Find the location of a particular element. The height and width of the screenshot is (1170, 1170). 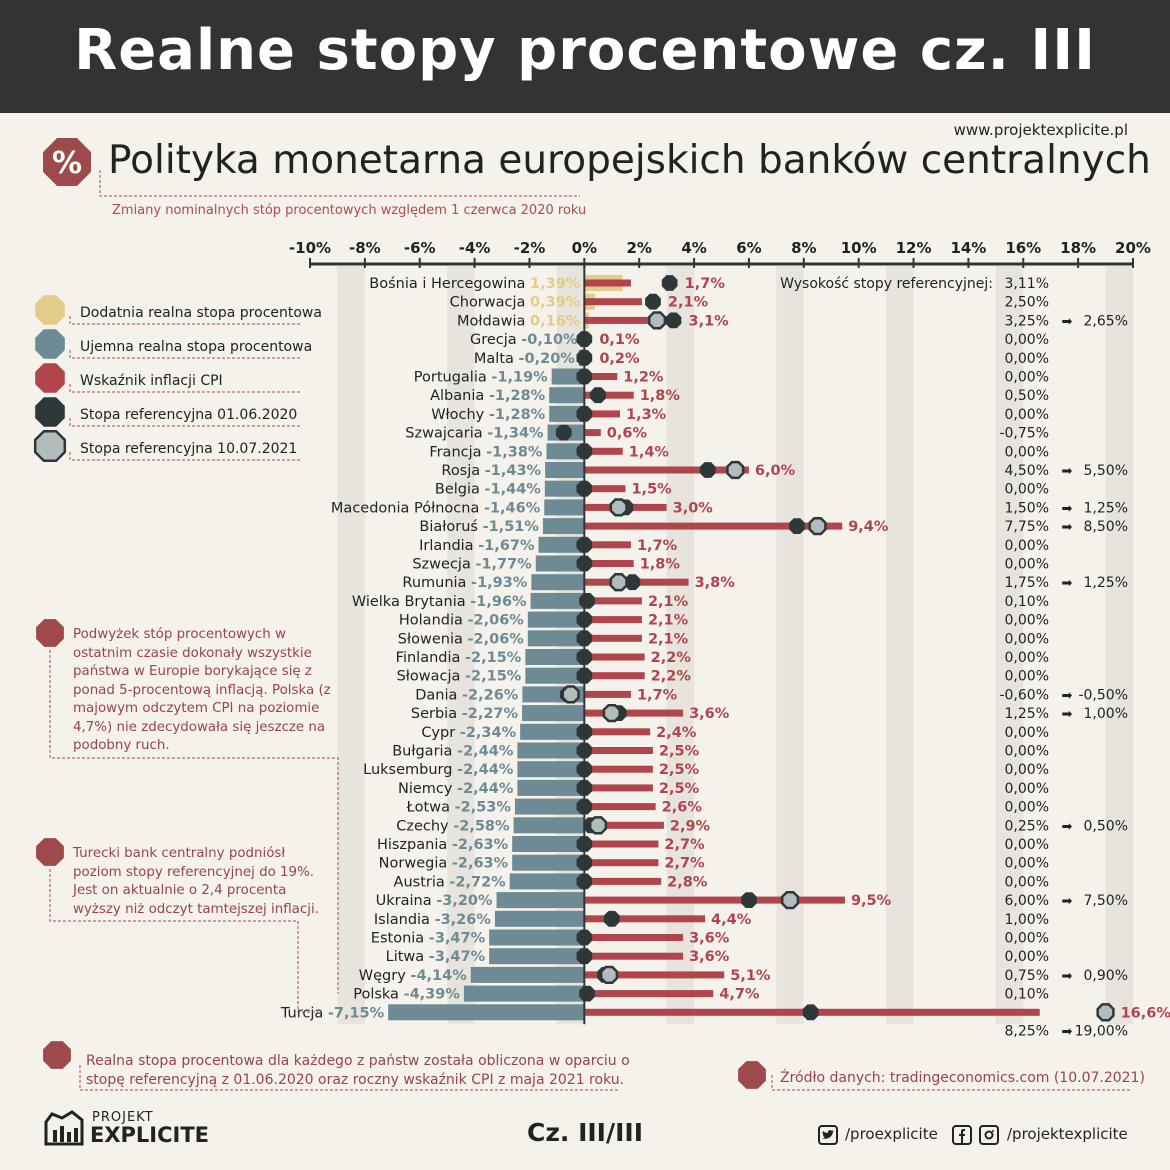

country-label: Cypr is located at coordinates (440, 733).